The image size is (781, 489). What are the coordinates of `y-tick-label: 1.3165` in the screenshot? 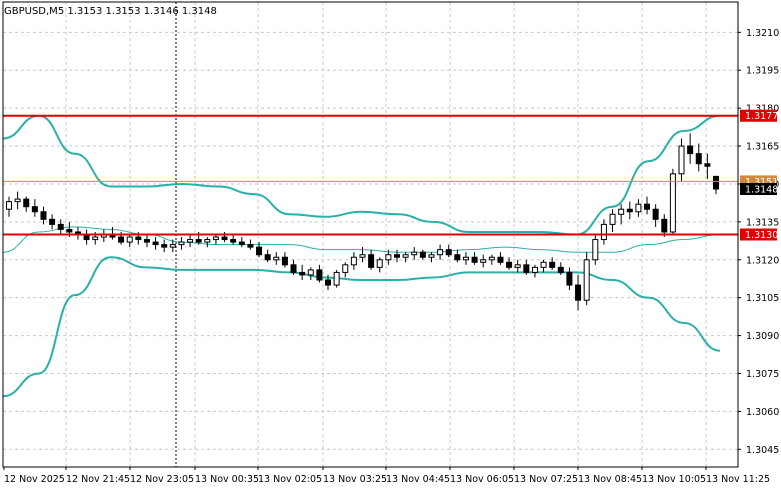 It's located at (762, 147).